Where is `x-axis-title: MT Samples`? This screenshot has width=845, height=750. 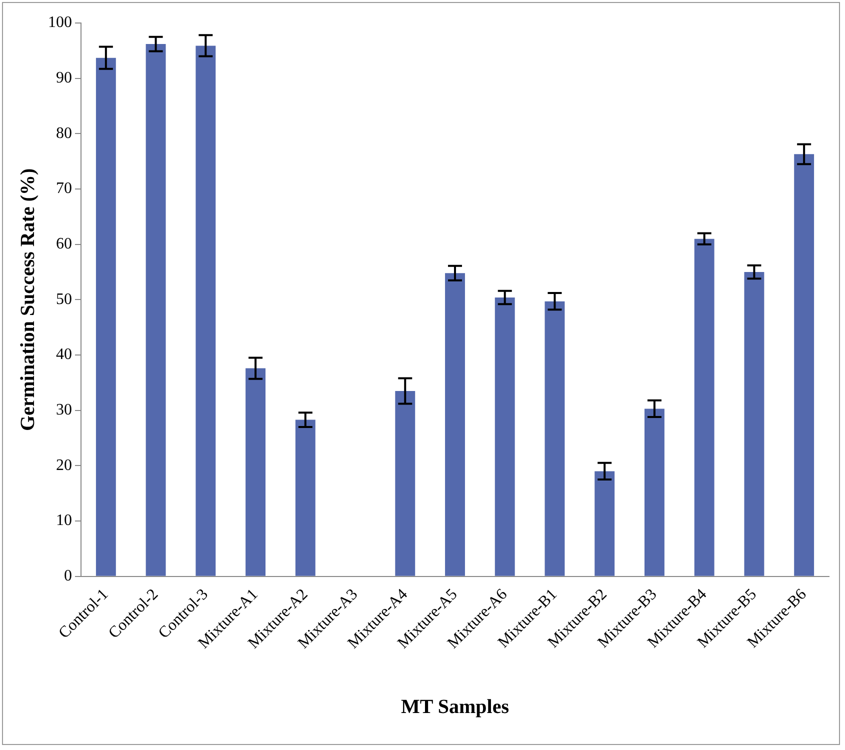
x-axis-title: MT Samples is located at coordinates (455, 707).